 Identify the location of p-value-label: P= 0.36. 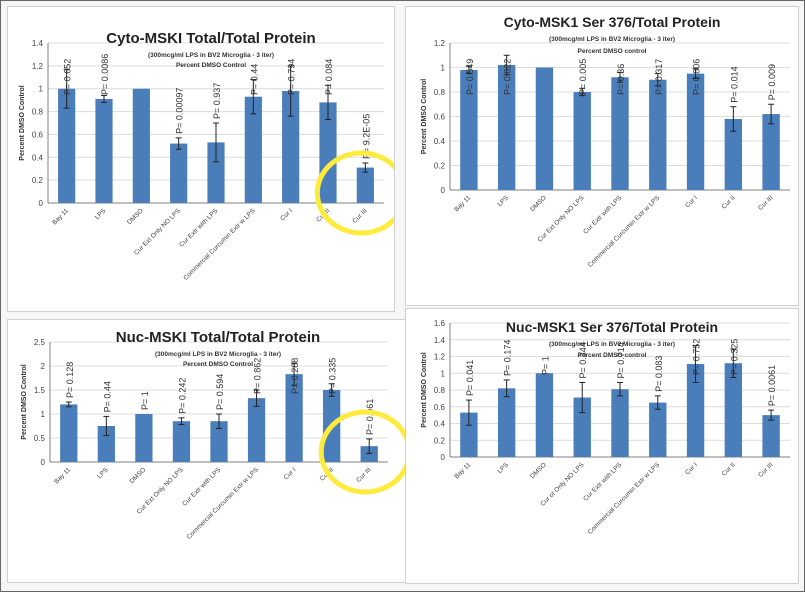
(621, 79).